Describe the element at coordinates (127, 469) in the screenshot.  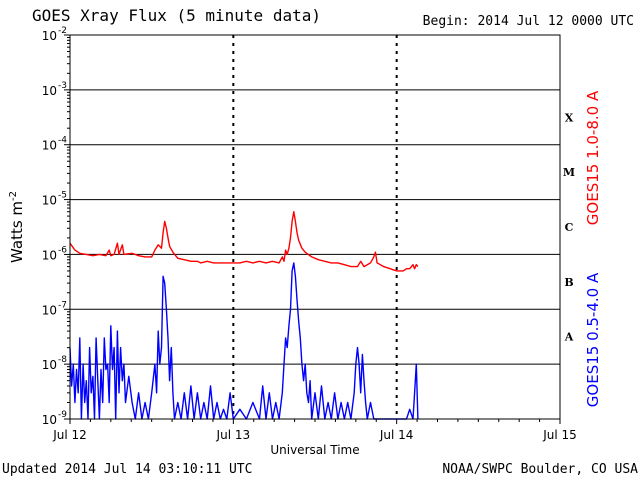
I see `updated-timestamp: Updated 2014 Jul 14 03:10:11 UTC` at that location.